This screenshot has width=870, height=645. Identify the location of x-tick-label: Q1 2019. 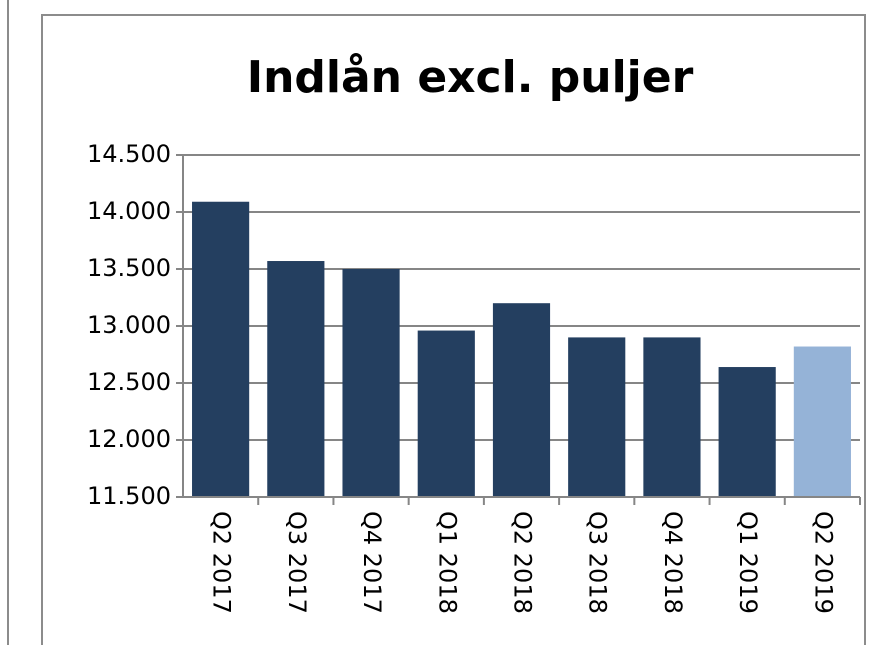
(748, 562).